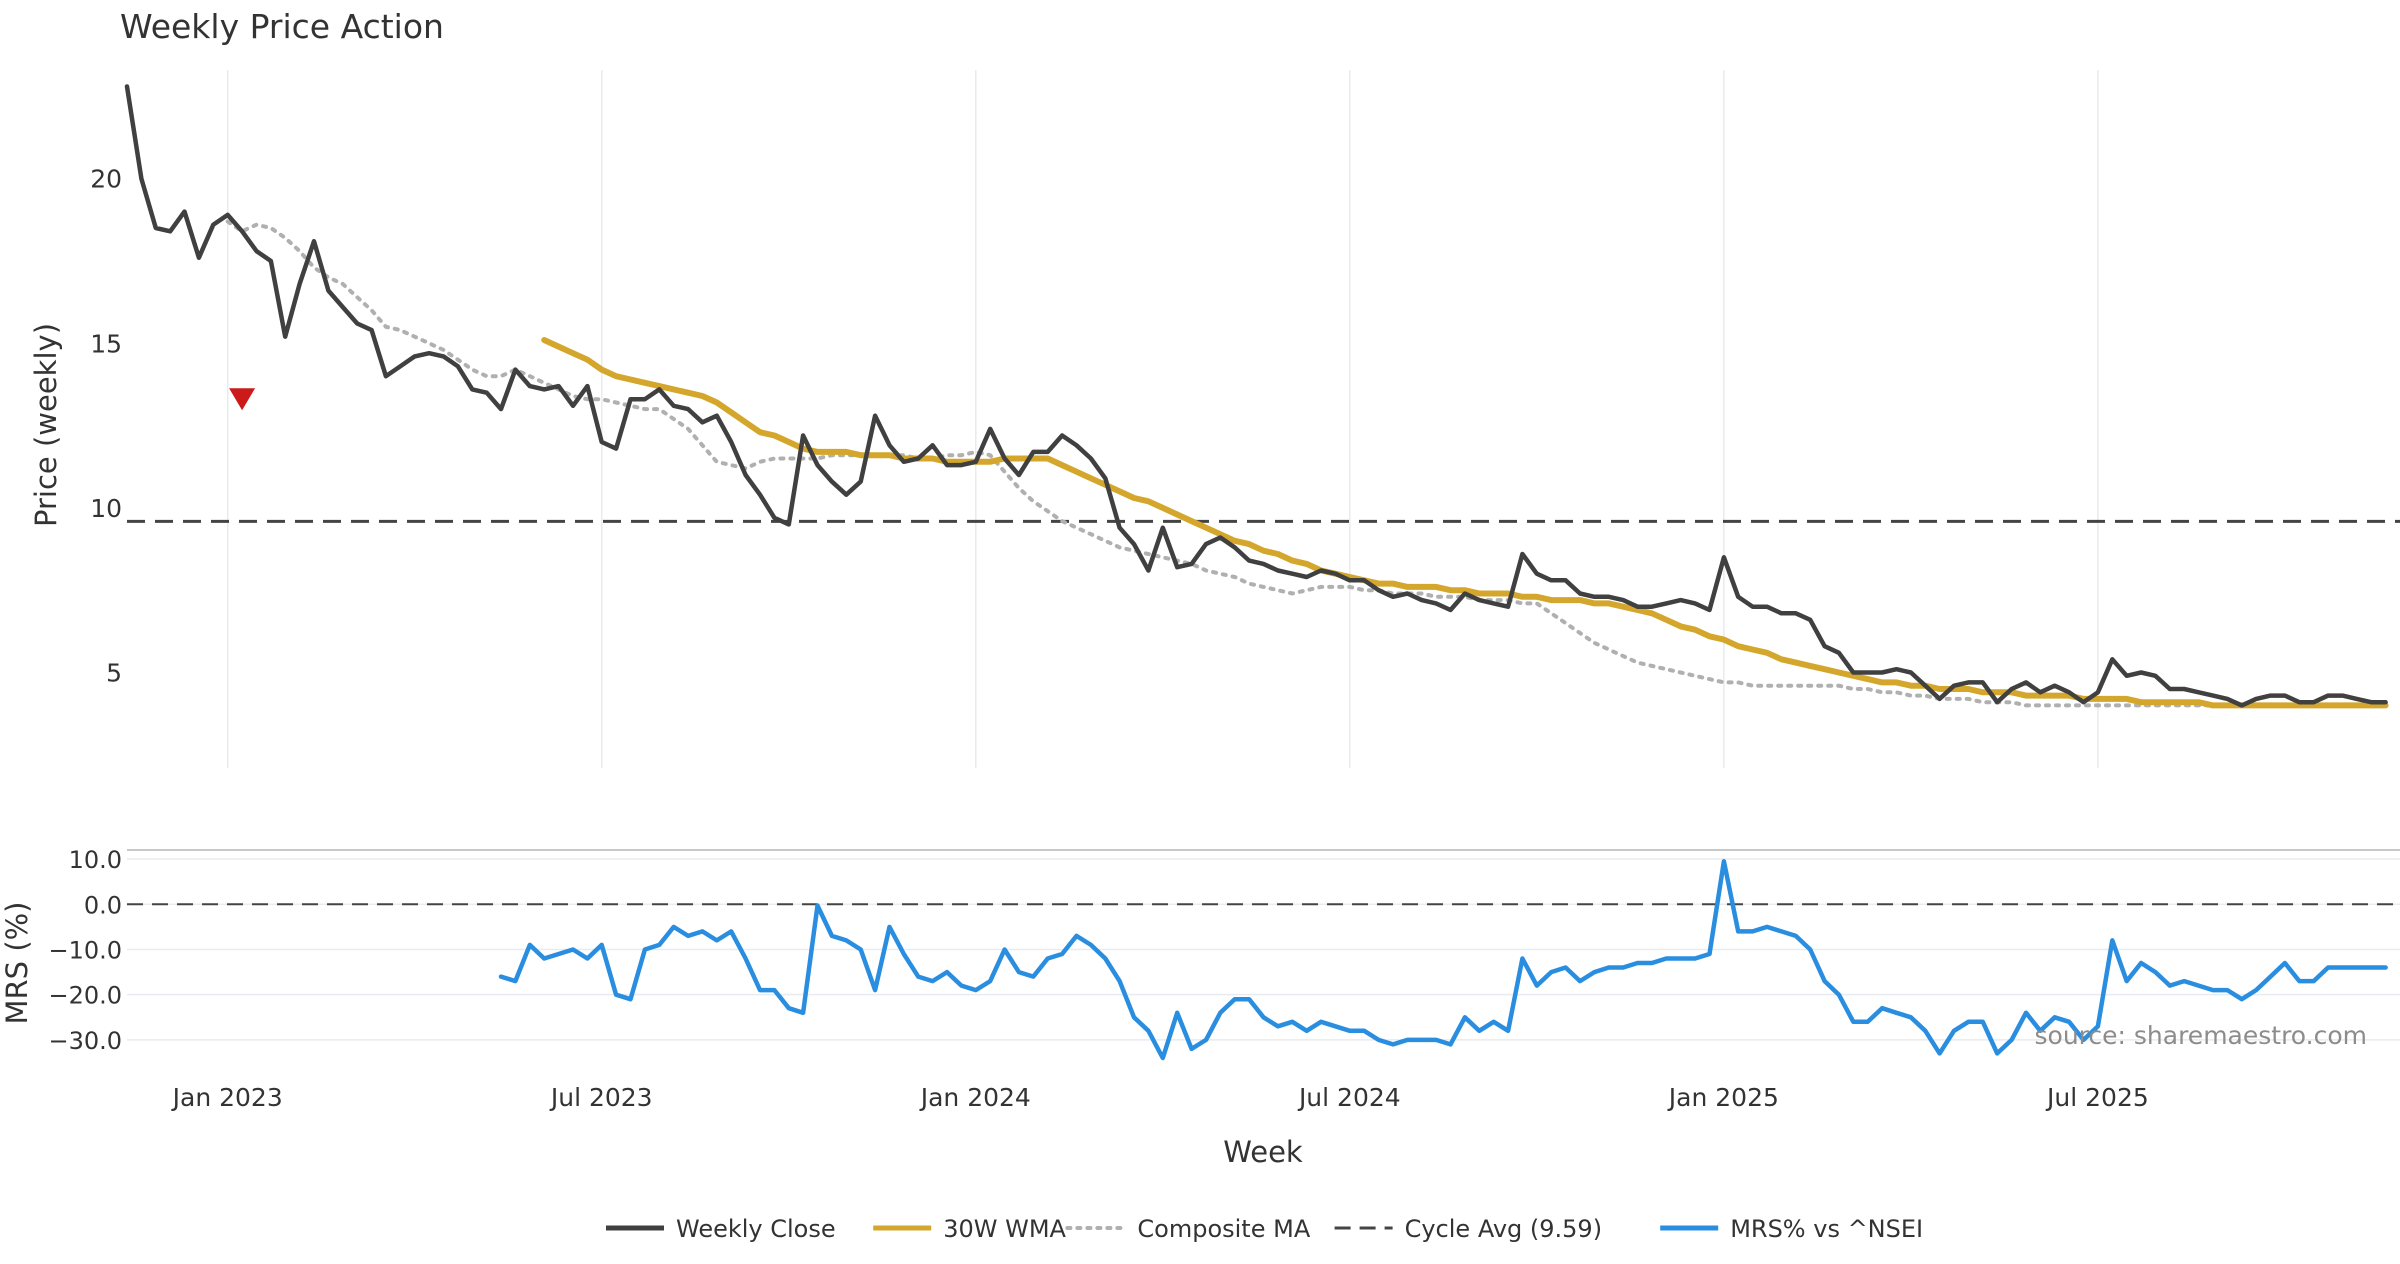 Image resolution: width=2400 pixels, height=1264 pixels. I want to click on price-y-tick-label: 15, so click(106, 343).